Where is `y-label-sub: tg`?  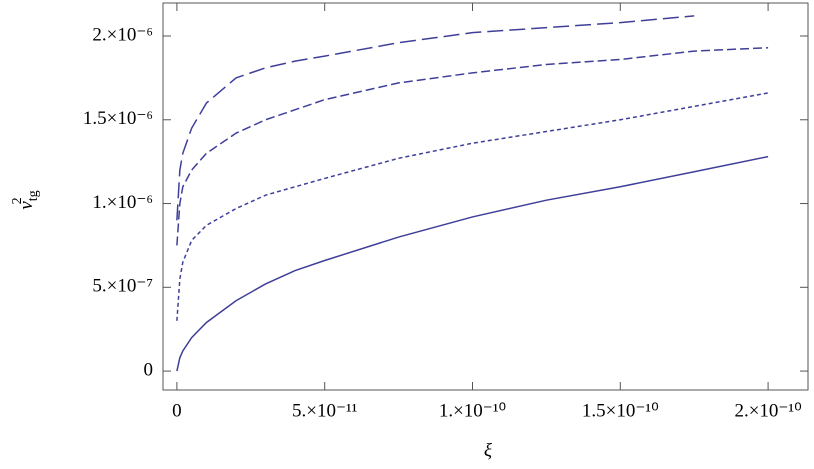
y-label-sub: tg is located at coordinates (33, 195).